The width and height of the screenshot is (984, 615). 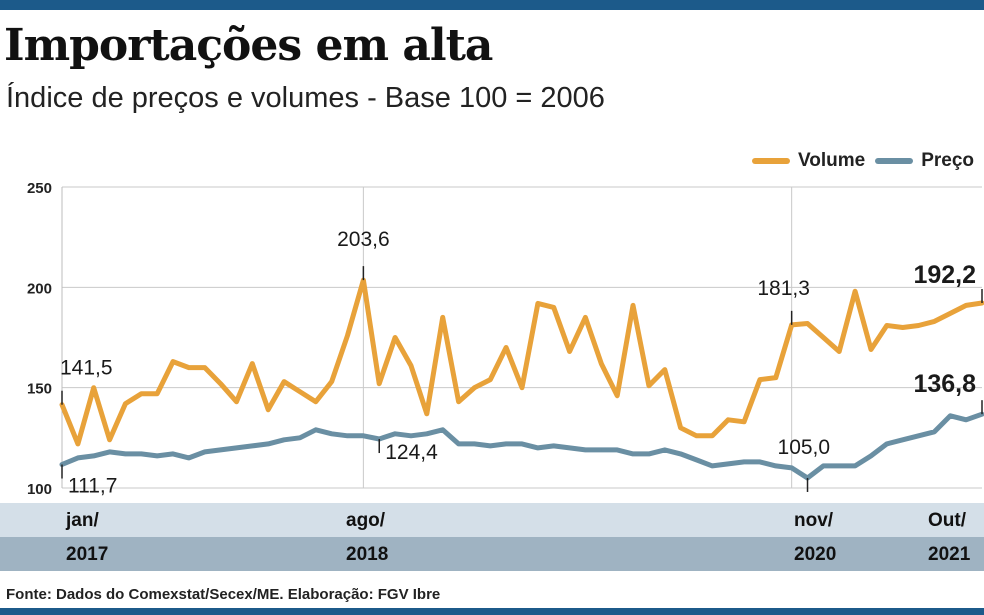 I want to click on legend: Volume Preço, so click(x=862, y=161).